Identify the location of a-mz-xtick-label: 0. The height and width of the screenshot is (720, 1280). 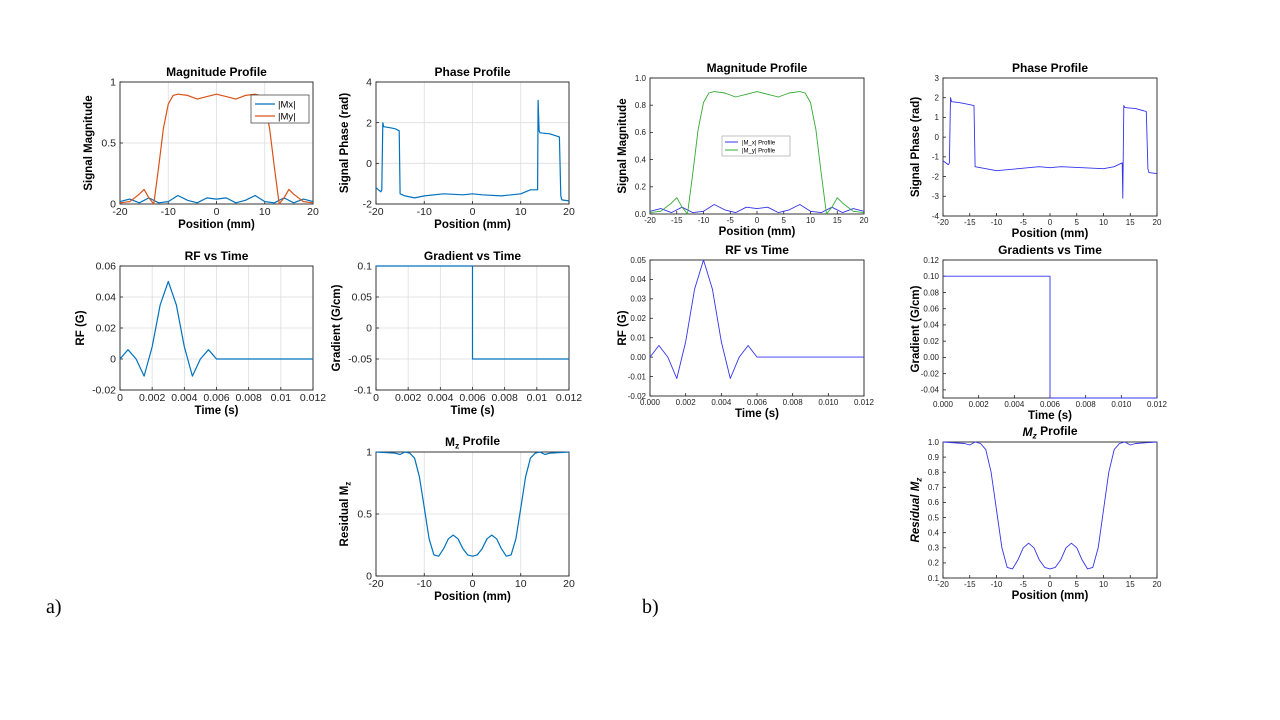
(473, 584).